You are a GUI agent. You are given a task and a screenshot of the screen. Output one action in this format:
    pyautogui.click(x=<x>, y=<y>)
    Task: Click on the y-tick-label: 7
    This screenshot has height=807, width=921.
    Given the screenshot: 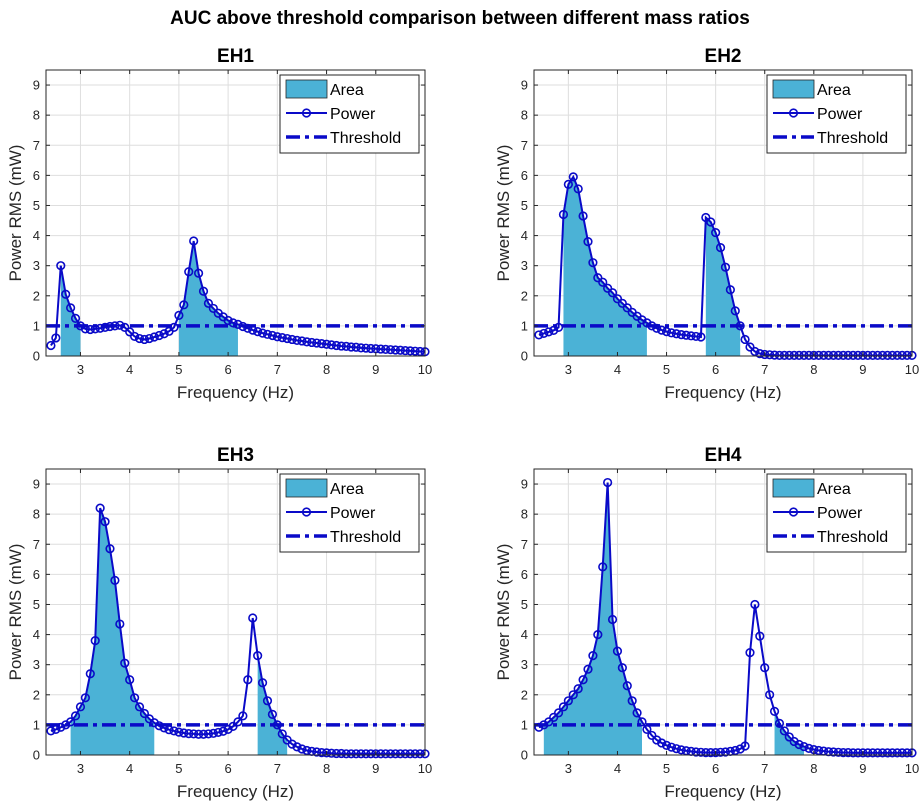 What is the action you would take?
    pyautogui.click(x=36, y=145)
    